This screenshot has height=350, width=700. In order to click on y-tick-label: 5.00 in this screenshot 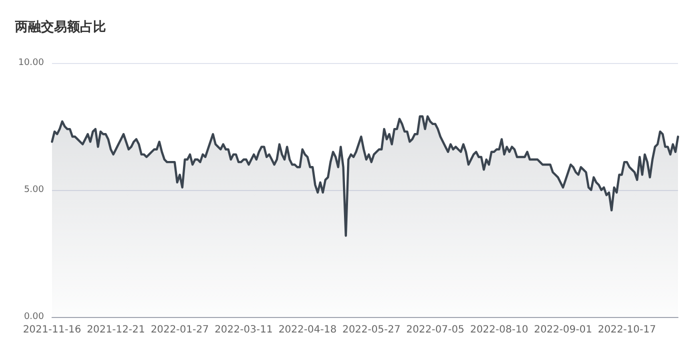, I will do `click(34, 190)`.